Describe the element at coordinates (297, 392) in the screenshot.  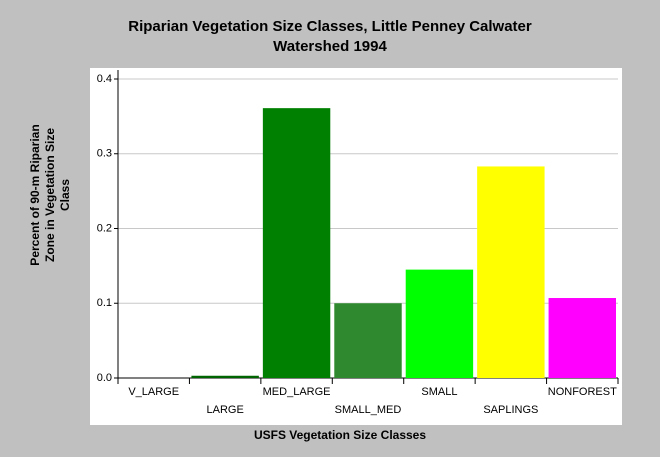
I see `x-tick-label: MED_LARGE` at that location.